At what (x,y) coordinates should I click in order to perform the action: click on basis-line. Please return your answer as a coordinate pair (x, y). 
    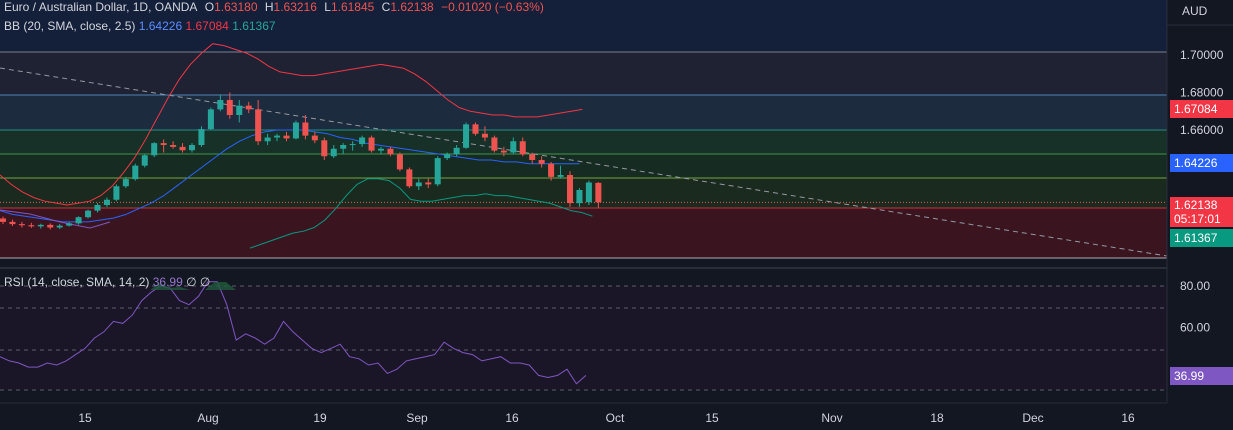
    Looking at the image, I should click on (290, 176).